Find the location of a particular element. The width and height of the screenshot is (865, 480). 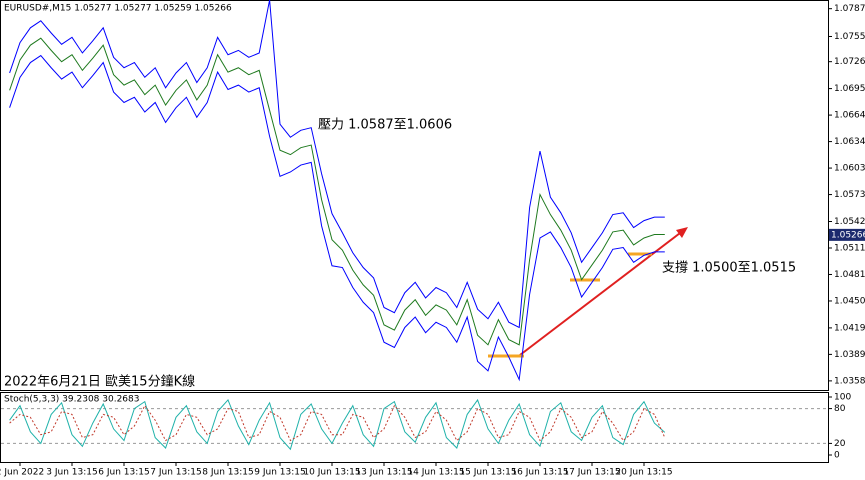

y-tick-label: 1.05420 is located at coordinates (849, 222).